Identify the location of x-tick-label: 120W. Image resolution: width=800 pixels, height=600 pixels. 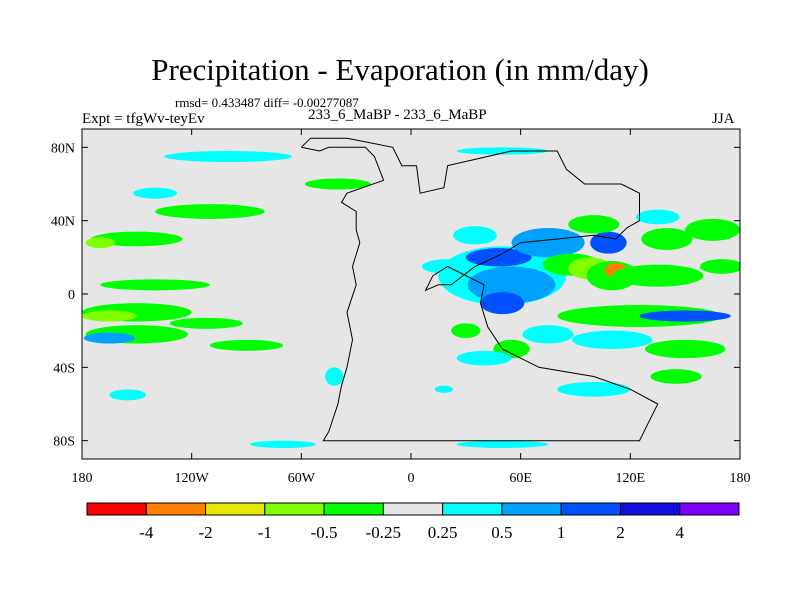
(192, 478).